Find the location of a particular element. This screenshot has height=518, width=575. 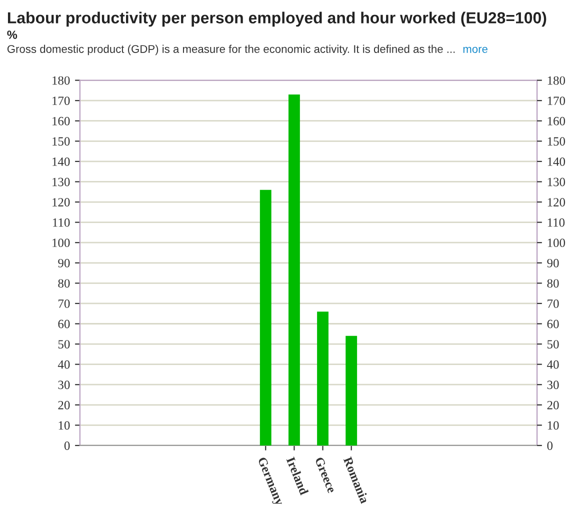

y-tick-label: 20 is located at coordinates (64, 405).